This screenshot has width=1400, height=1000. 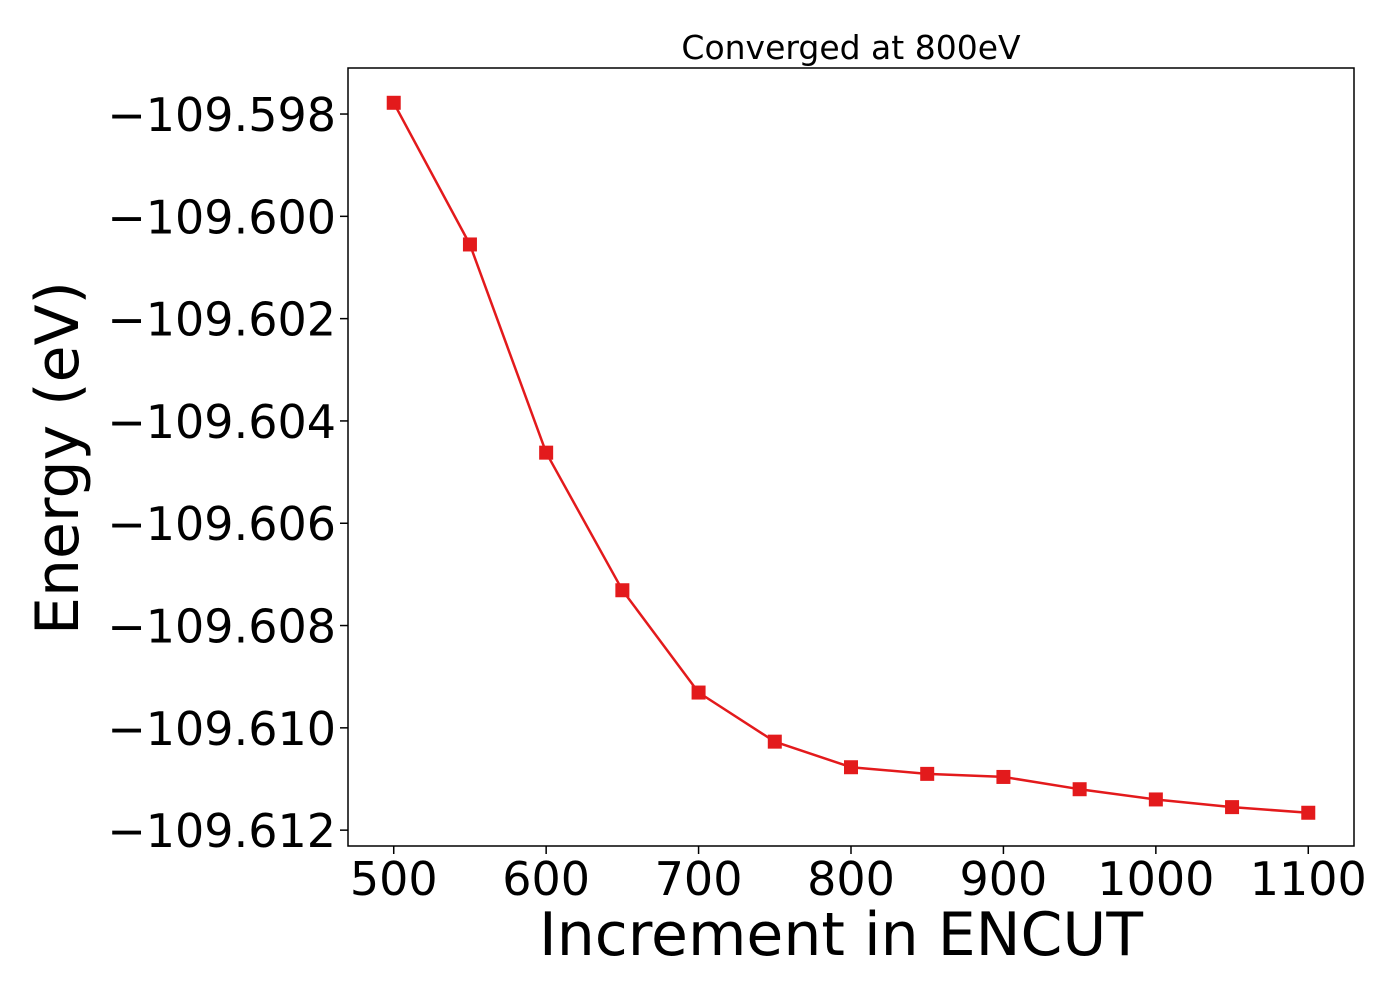 I want to click on x-tick-label: 800, so click(x=851, y=879).